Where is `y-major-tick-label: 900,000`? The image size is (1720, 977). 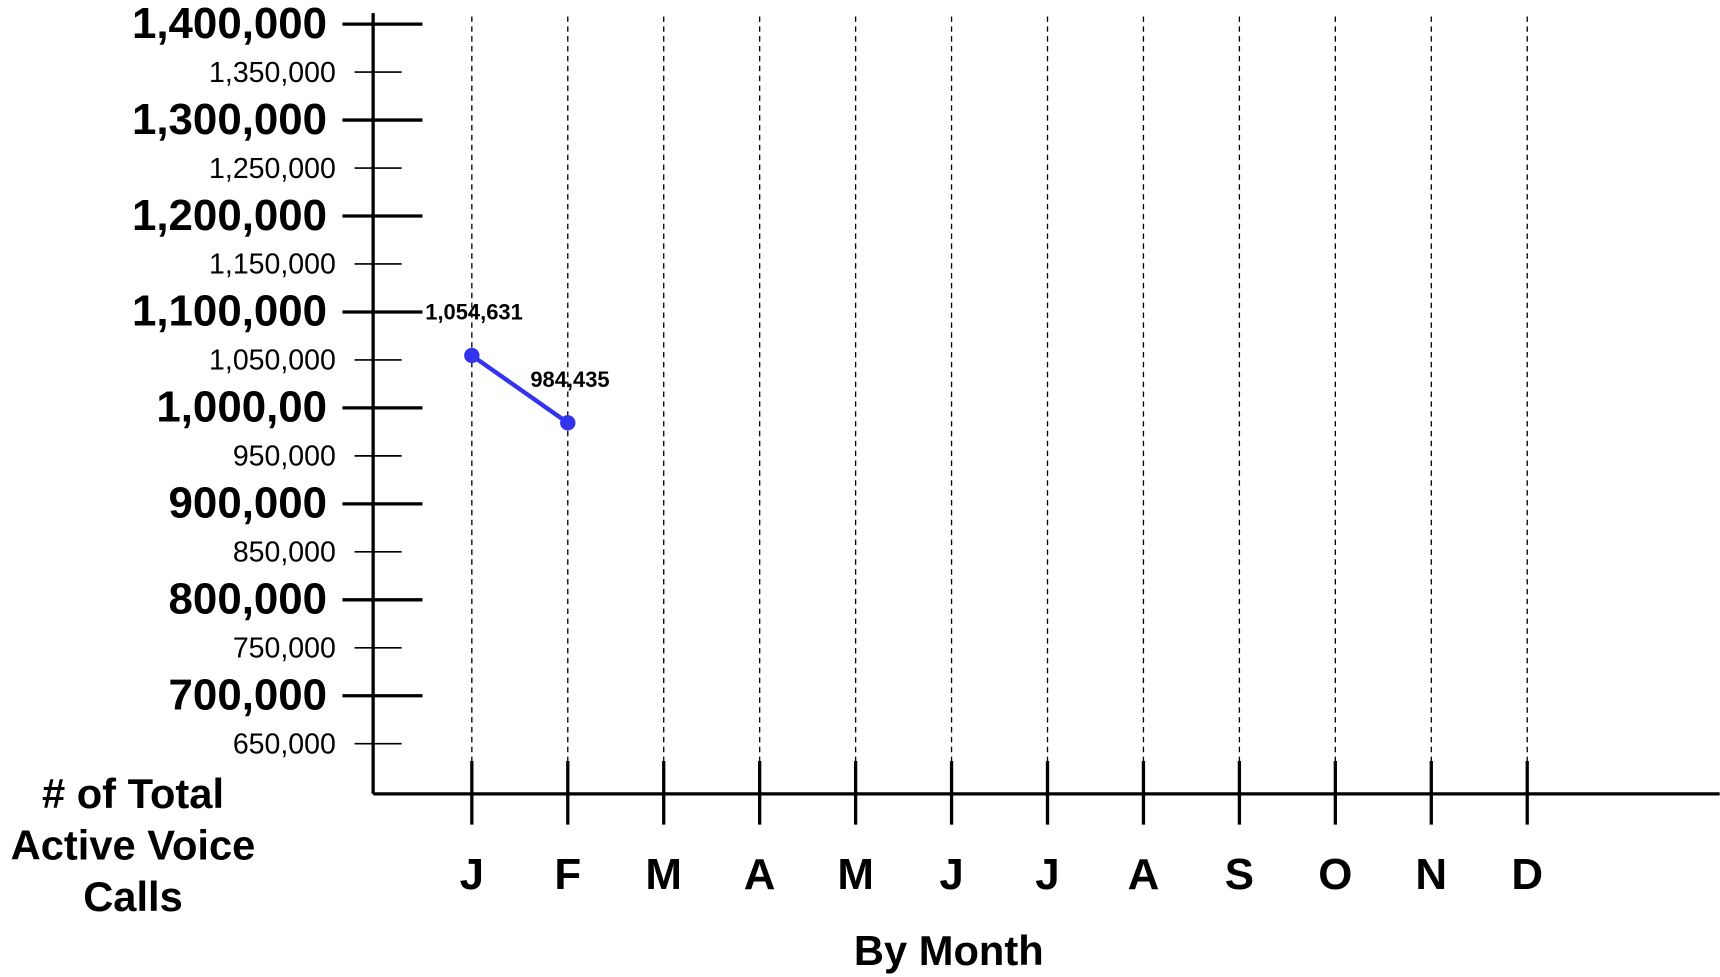 y-major-tick-label: 900,000 is located at coordinates (248, 503).